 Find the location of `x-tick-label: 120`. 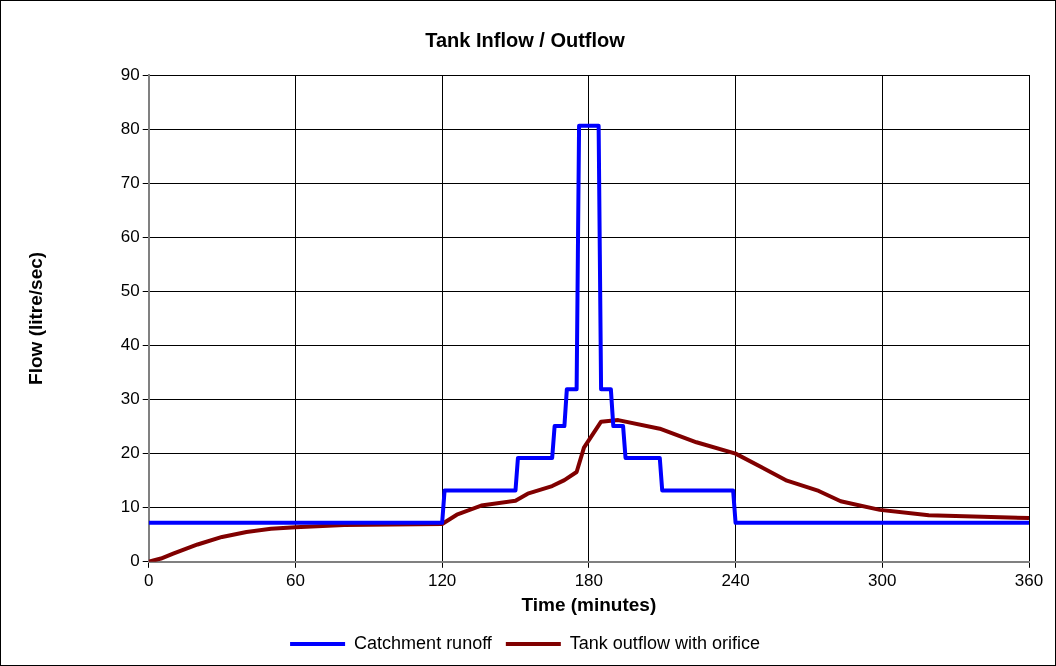

x-tick-label: 120 is located at coordinates (442, 580).